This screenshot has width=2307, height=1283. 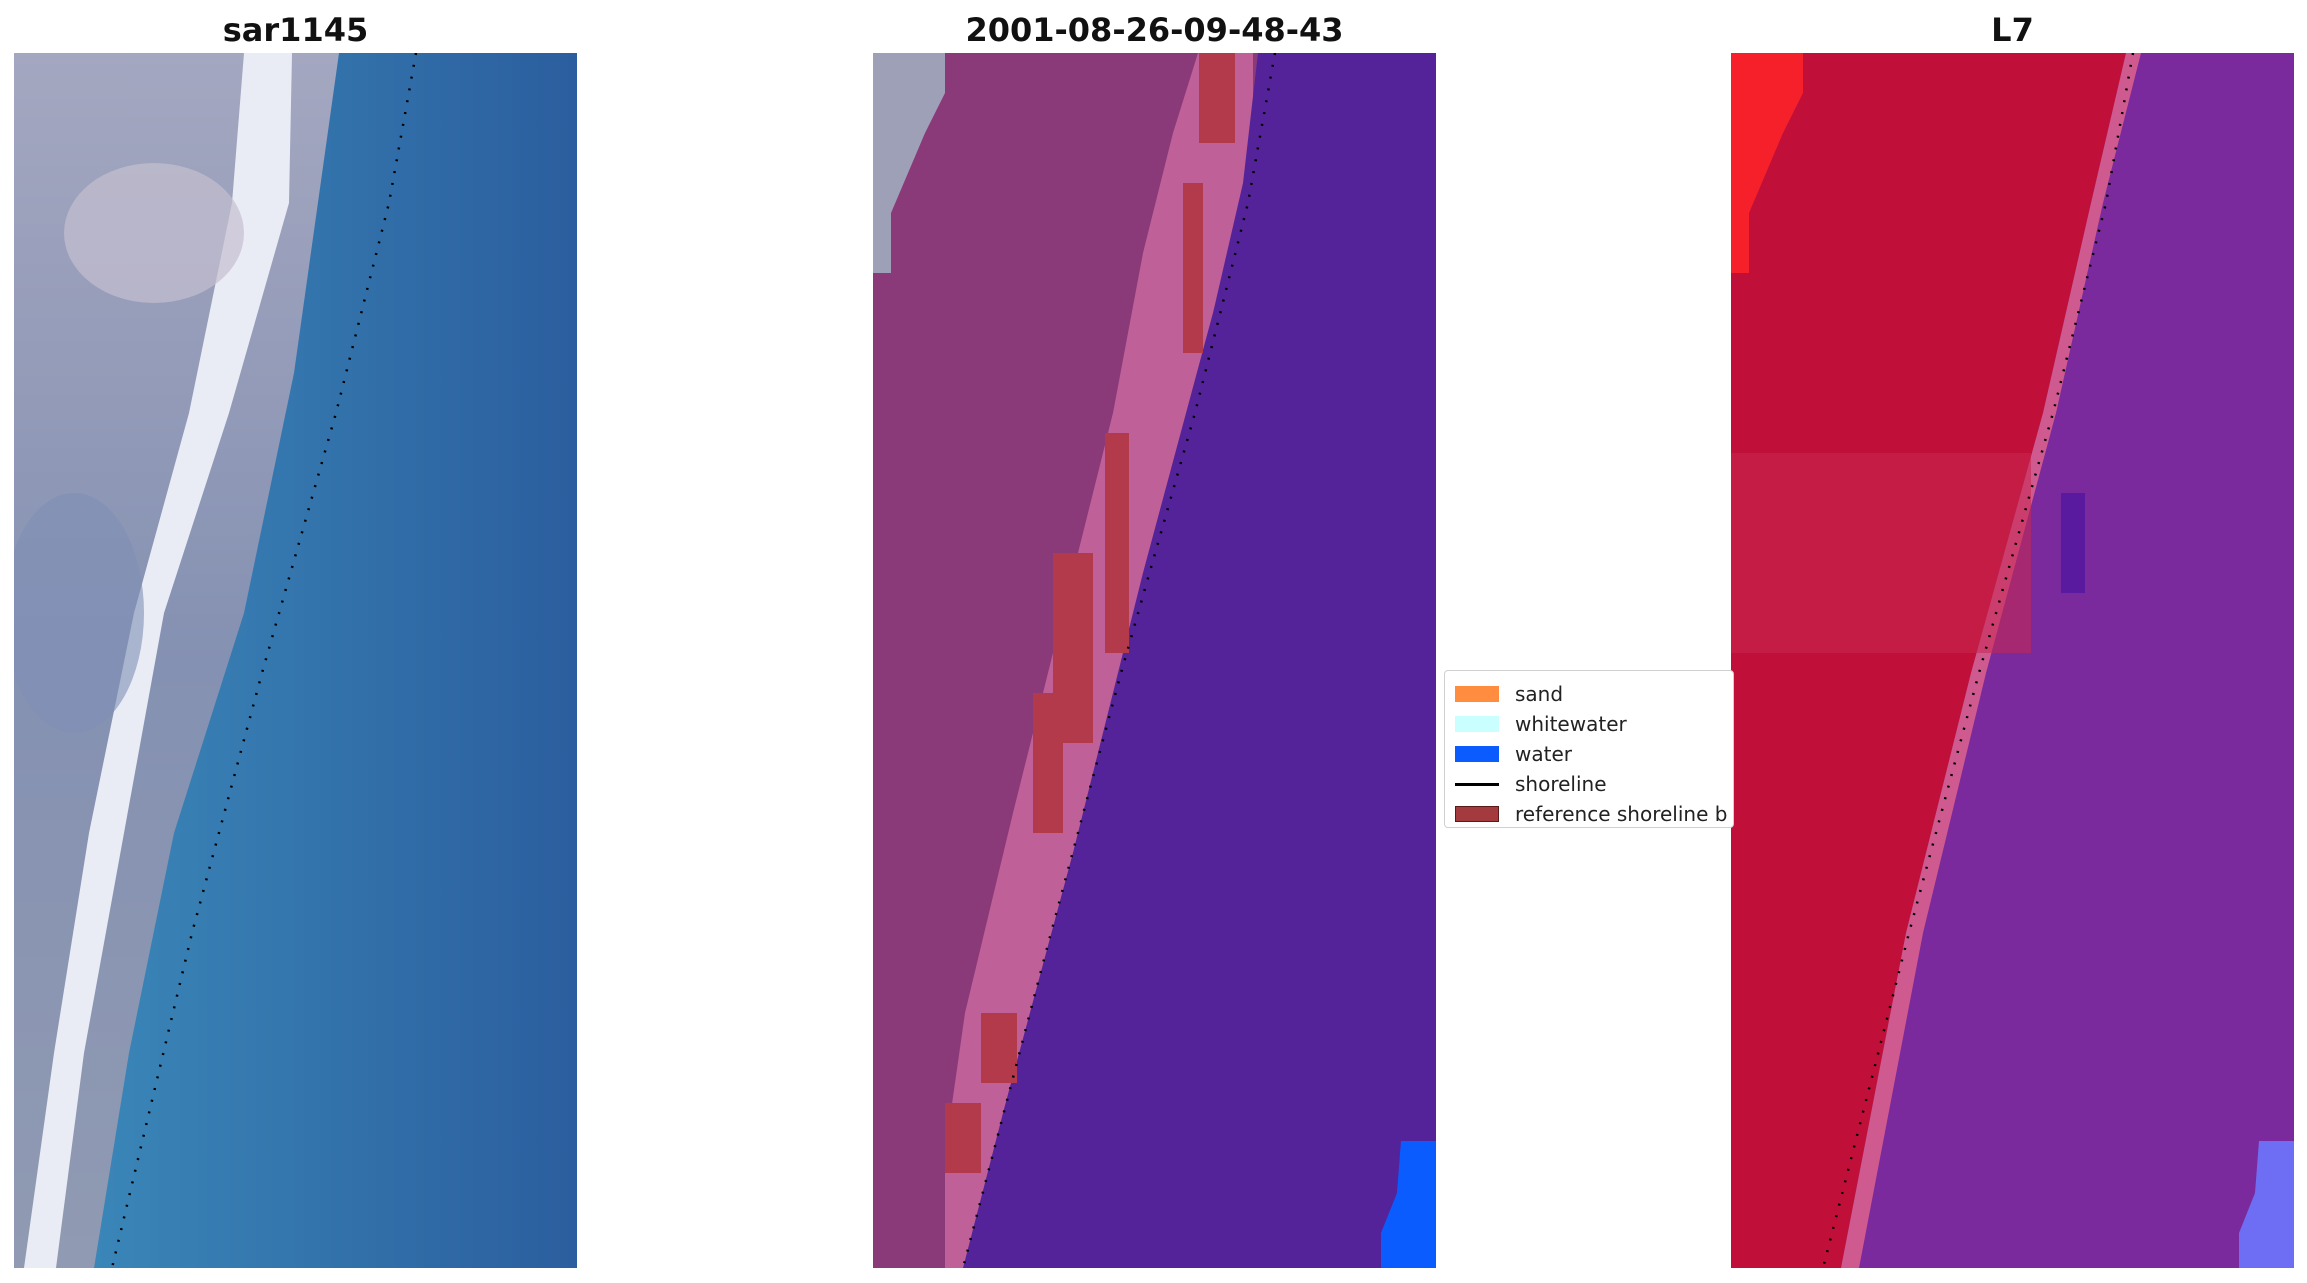 What do you see at coordinates (1594, 694) in the screenshot?
I see `legend-item-sand: sand` at bounding box center [1594, 694].